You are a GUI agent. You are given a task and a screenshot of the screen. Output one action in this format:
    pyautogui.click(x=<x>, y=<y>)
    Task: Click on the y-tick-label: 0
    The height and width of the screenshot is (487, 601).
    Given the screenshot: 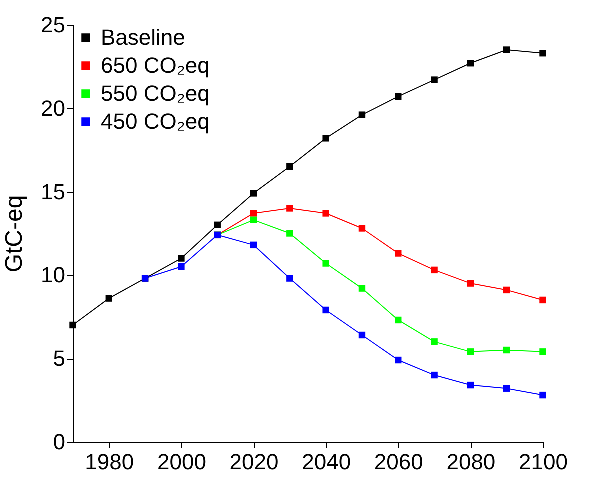 What is the action you would take?
    pyautogui.click(x=59, y=442)
    